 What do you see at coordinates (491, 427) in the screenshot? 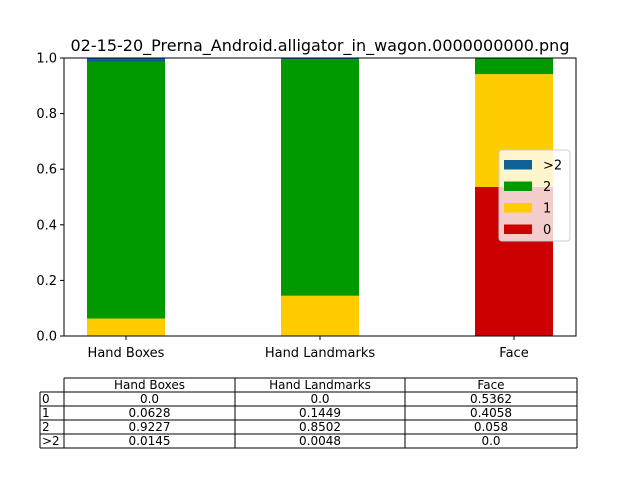
I see `table-cell: 0.058` at bounding box center [491, 427].